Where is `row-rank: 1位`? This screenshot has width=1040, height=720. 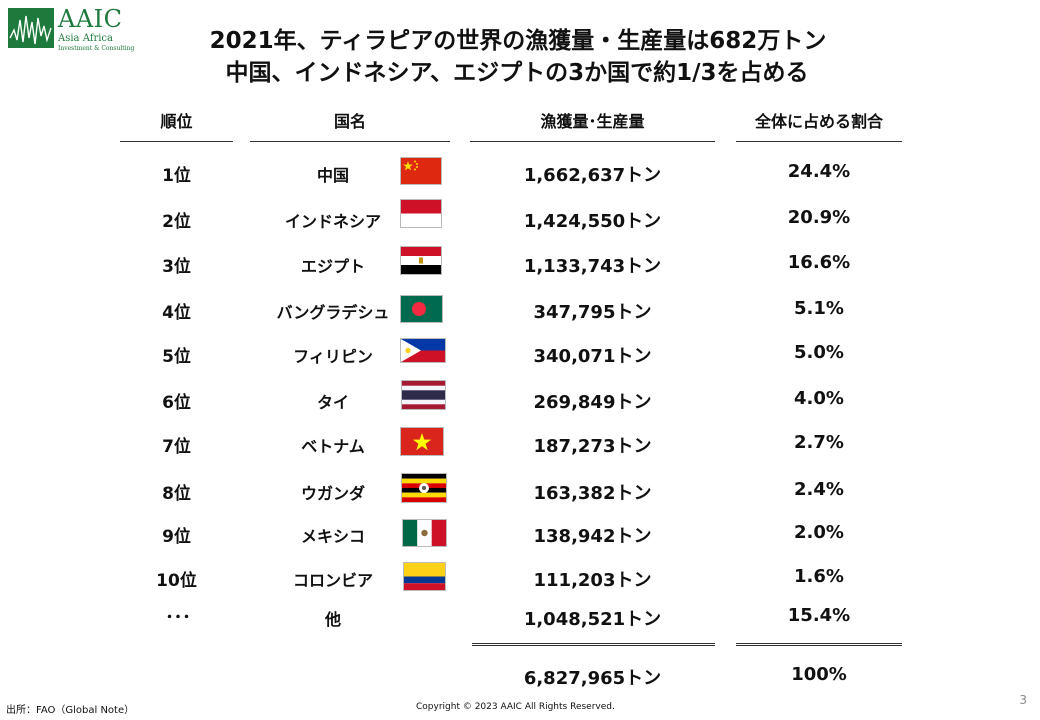 row-rank: 1位 is located at coordinates (176, 176).